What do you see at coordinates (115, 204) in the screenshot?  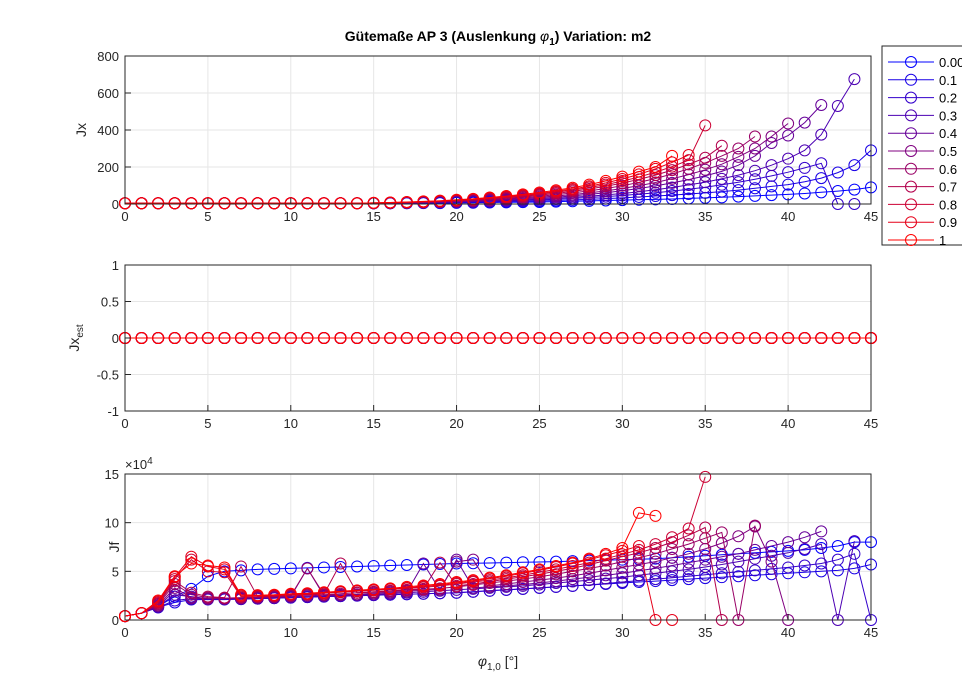 I see `y-tick-label: 0` at bounding box center [115, 204].